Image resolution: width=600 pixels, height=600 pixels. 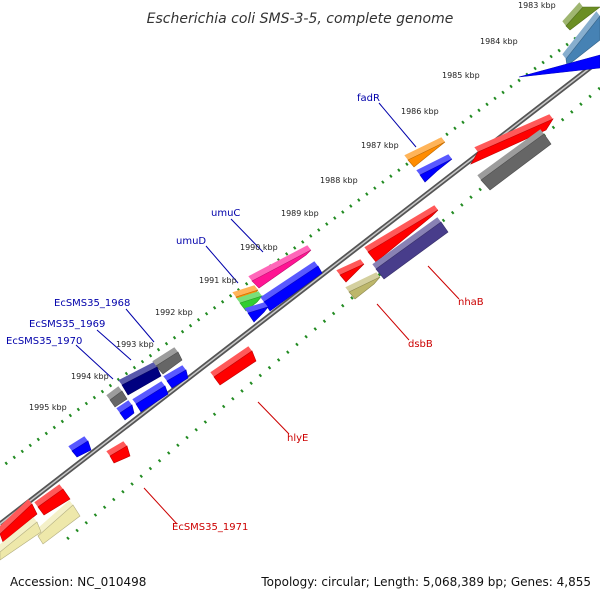 I want to click on gene-label: umuC, so click(x=225, y=213).